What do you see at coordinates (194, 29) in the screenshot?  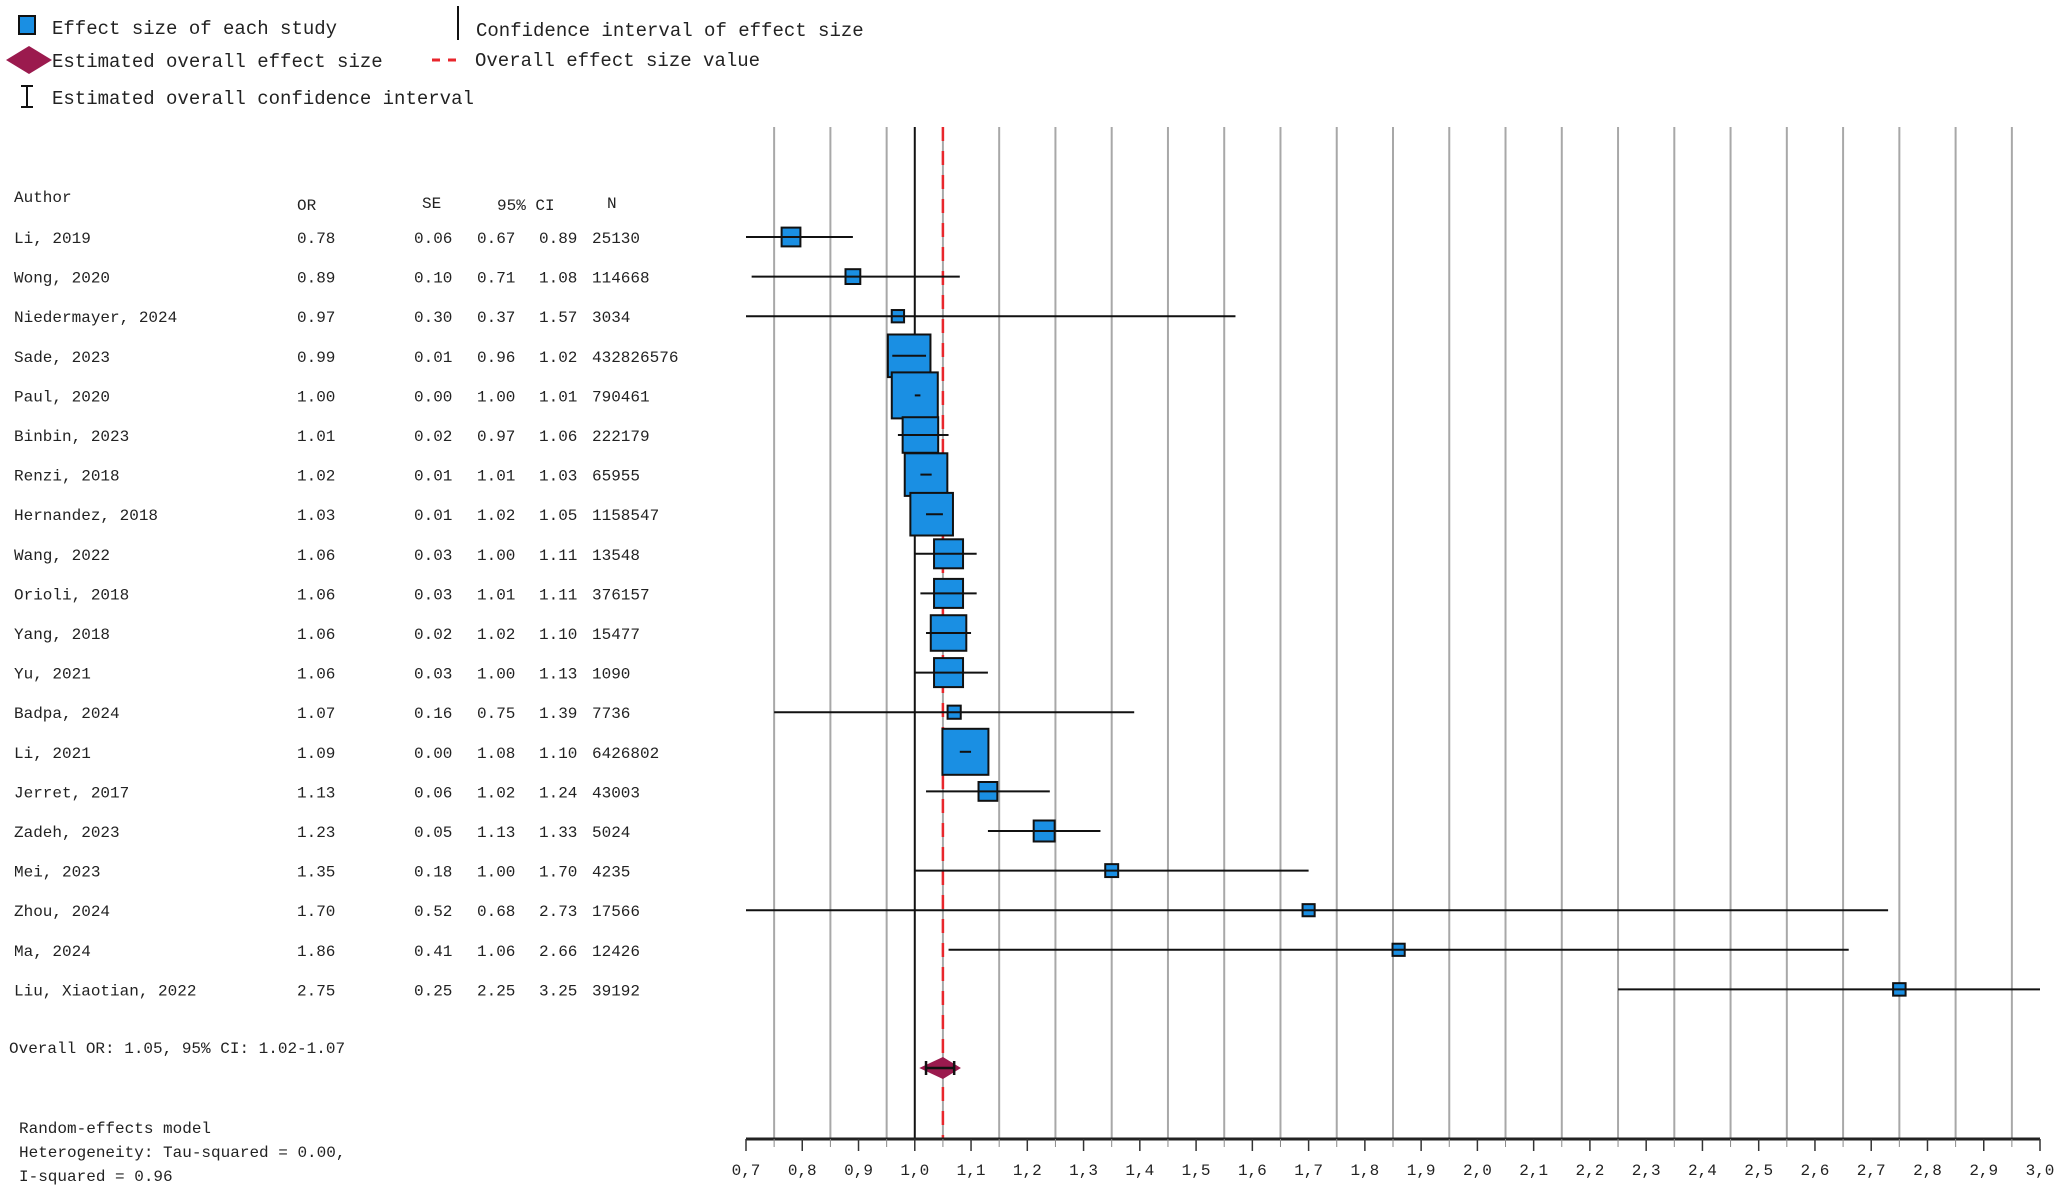 I see `legend-study-effect: Effect size of each study` at bounding box center [194, 29].